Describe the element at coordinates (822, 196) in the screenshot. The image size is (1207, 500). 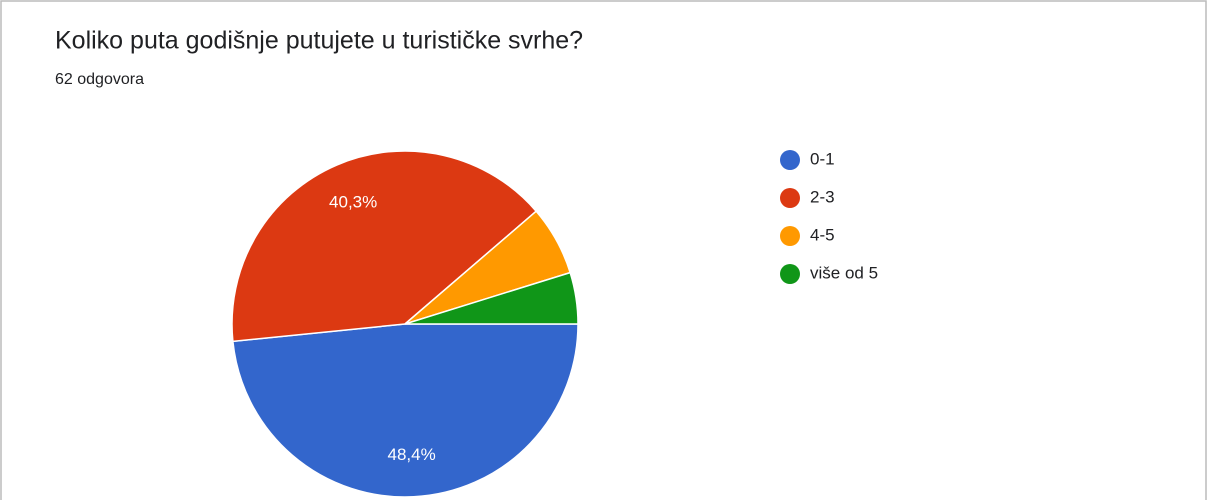
I see `legend-label: 2-3` at that location.